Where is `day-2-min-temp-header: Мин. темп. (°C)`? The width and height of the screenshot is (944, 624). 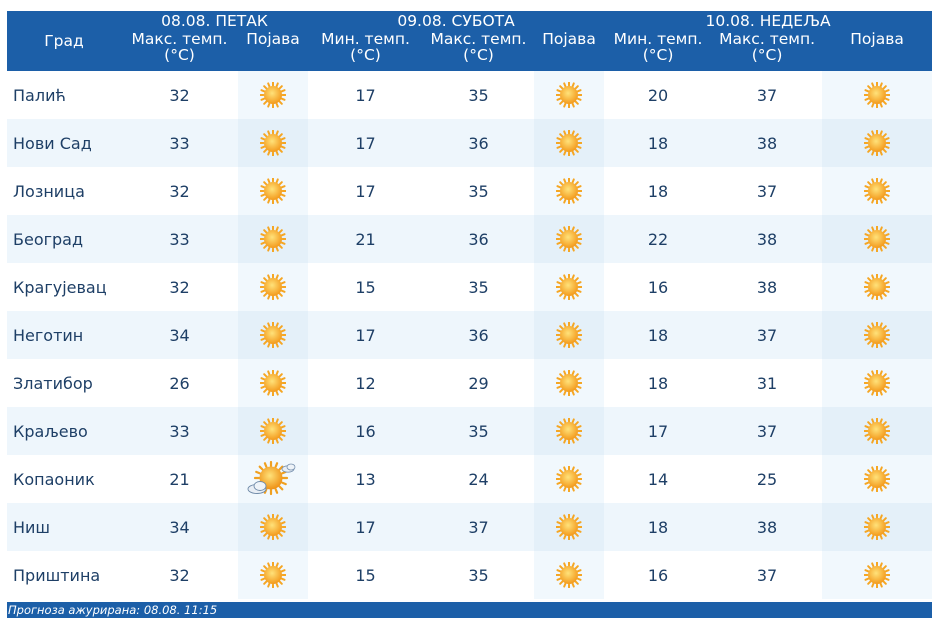 day-2-min-temp-header: Мин. темп. (°C) is located at coordinates (366, 51).